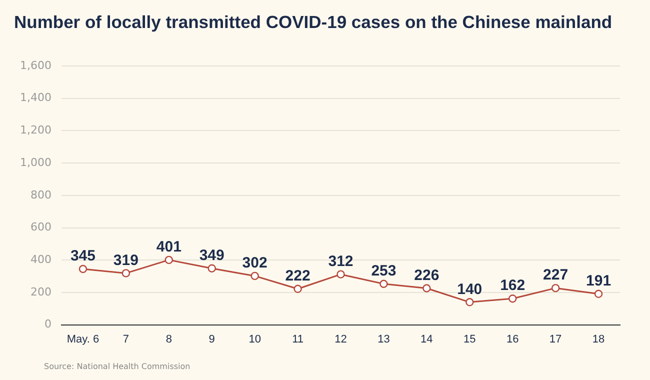 This screenshot has height=380, width=650. What do you see at coordinates (512, 339) in the screenshot?
I see `x-tick-label: 16` at bounding box center [512, 339].